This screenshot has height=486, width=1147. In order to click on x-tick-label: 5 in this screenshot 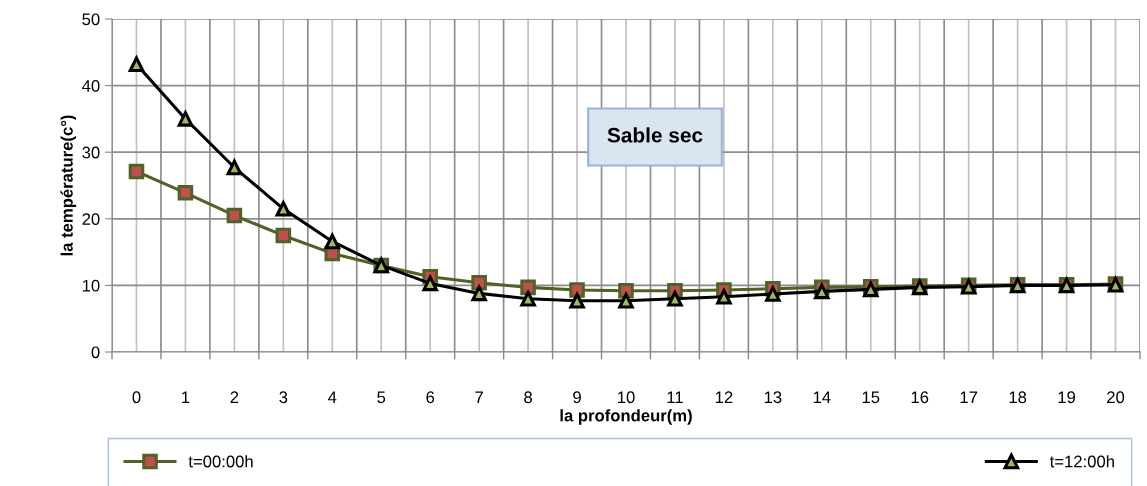, I will do `click(381, 397)`.